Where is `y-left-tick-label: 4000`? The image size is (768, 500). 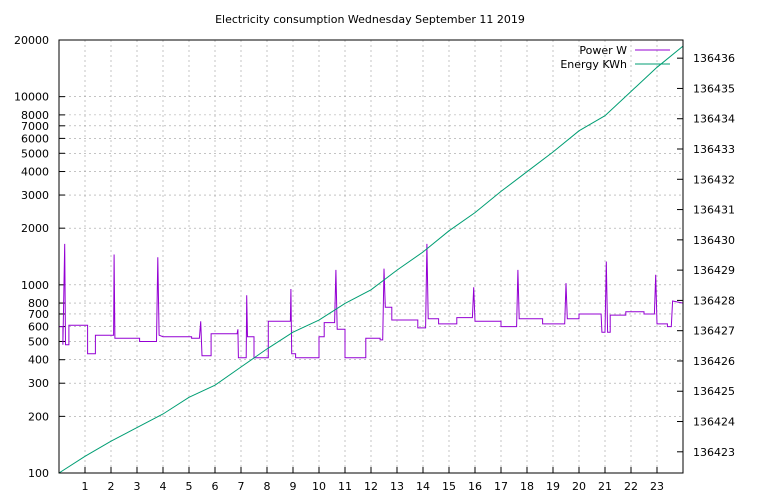 y-left-tick-label: 4000 is located at coordinates (35, 172).